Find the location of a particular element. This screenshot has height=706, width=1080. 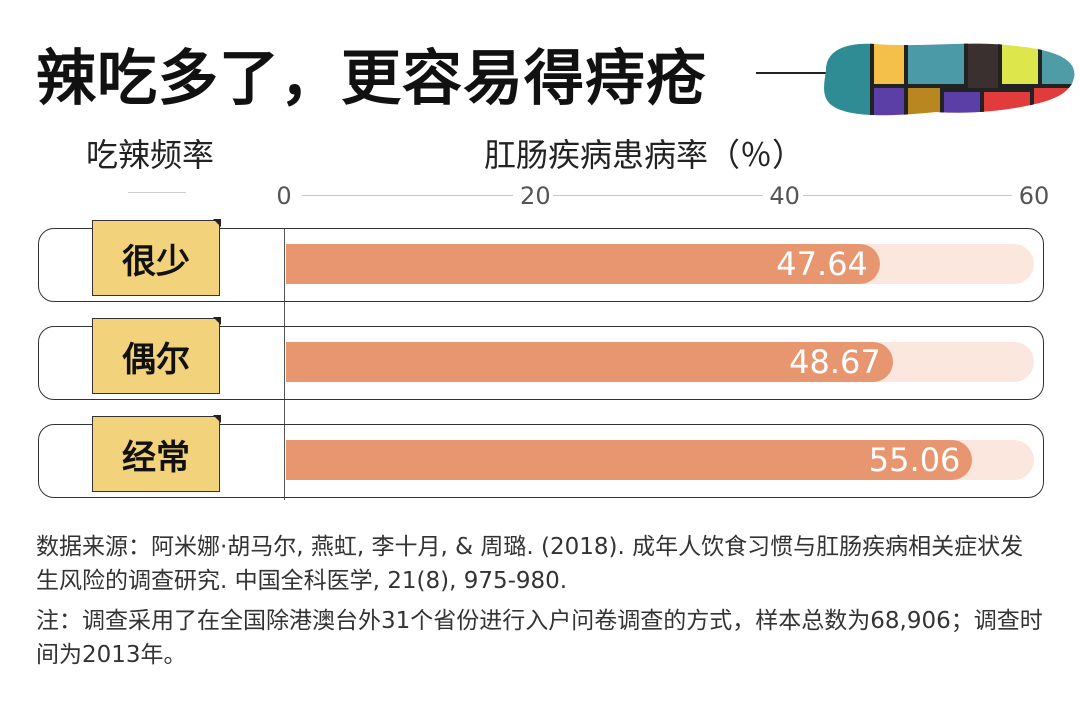

bar-value-label: 55.06 is located at coordinates (914, 460).